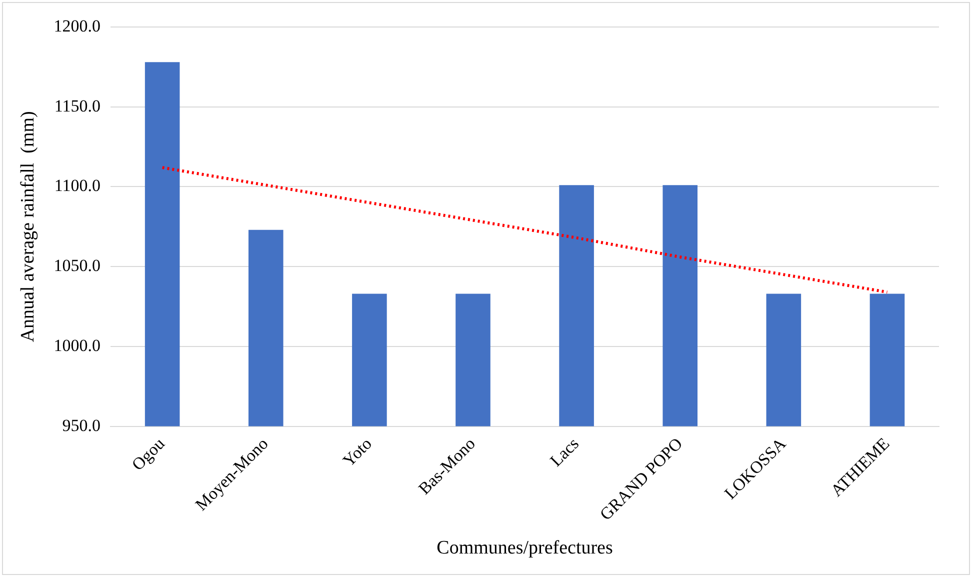  I want to click on x-tick-label: Yoto, so click(357, 452).